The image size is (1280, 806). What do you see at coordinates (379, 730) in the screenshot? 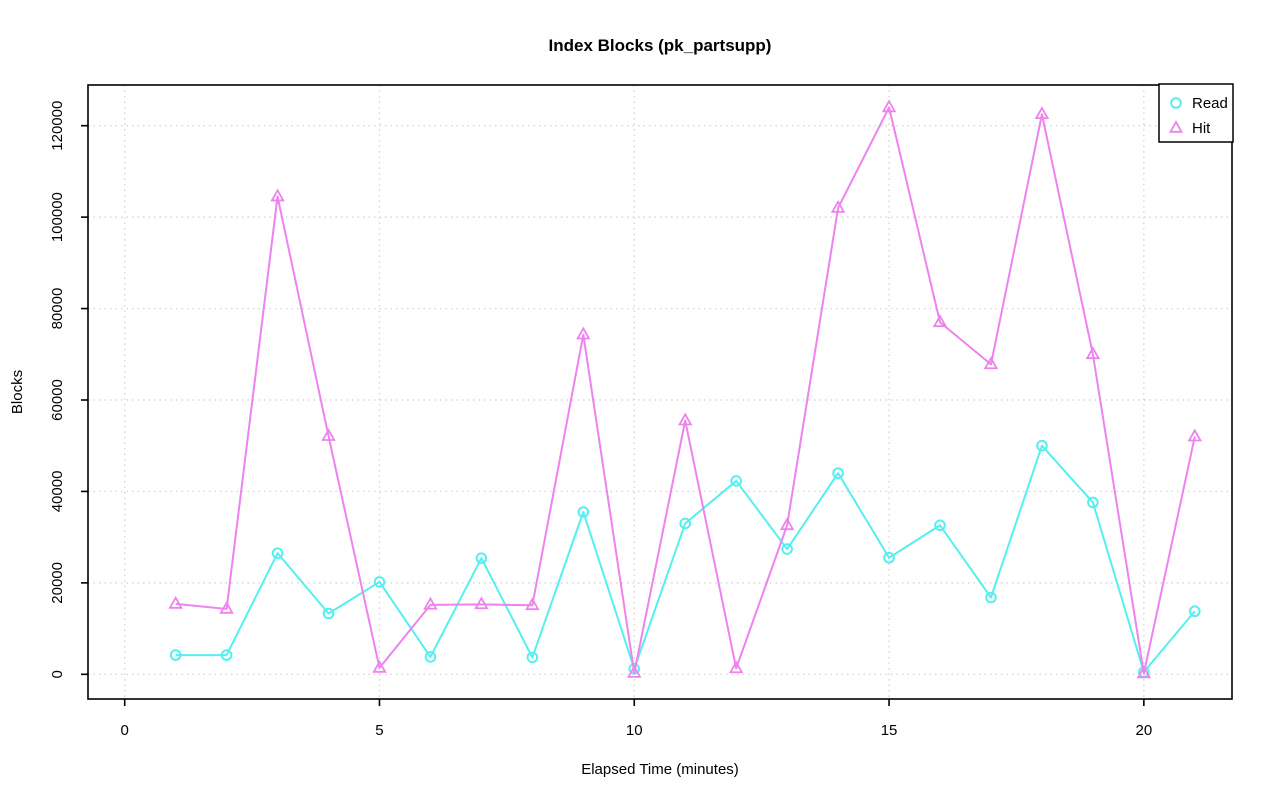
I see `x-tick-label: 5` at bounding box center [379, 730].